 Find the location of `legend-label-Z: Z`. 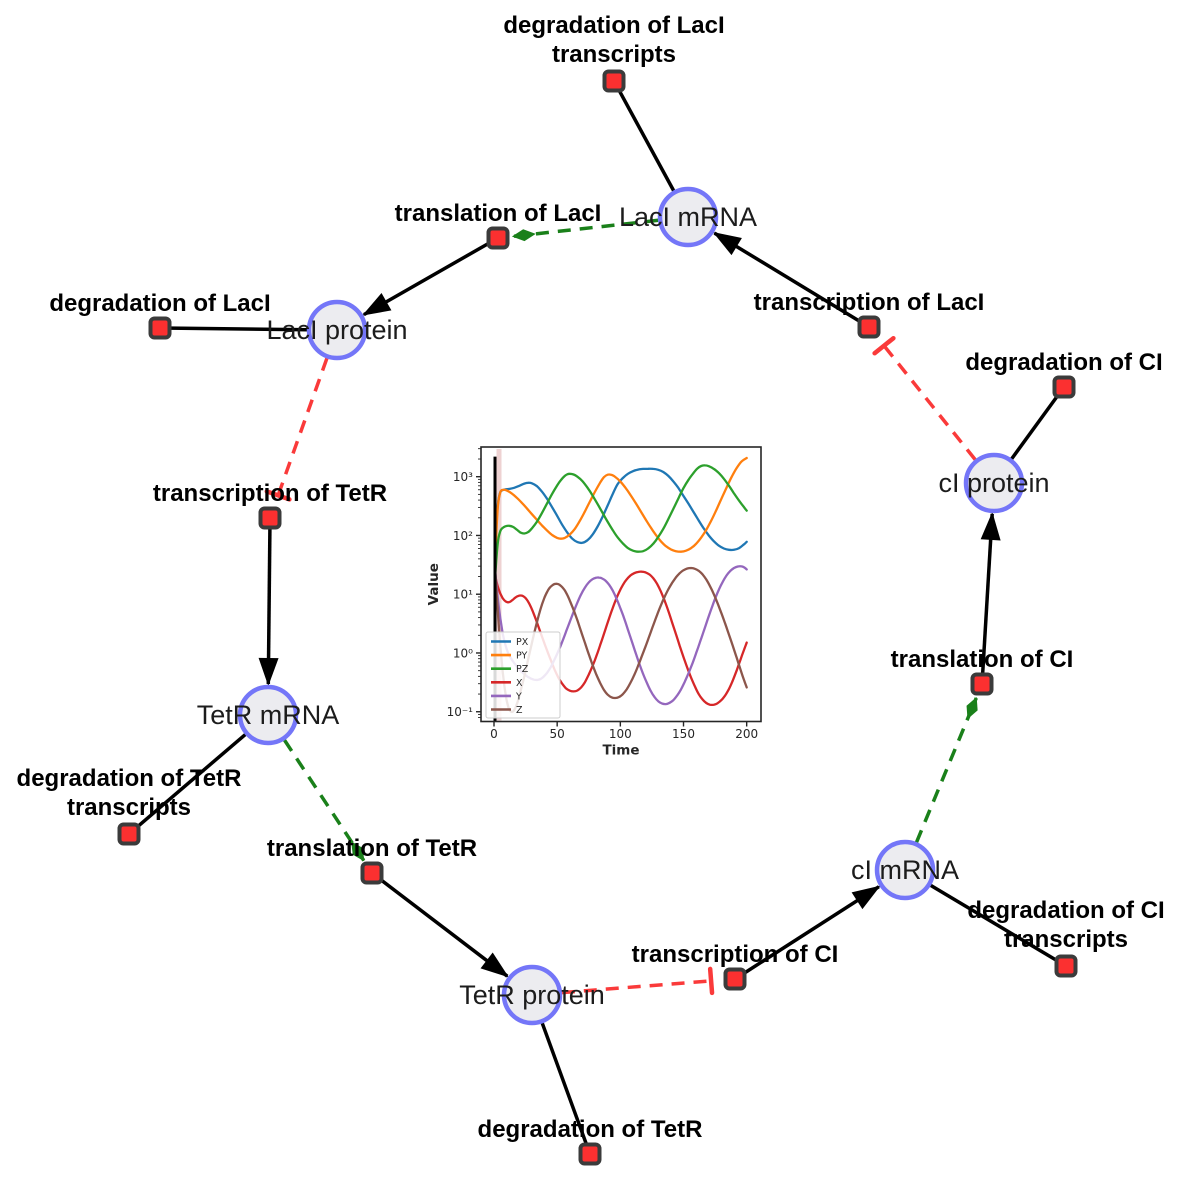

legend-label-Z: Z is located at coordinates (519, 710).